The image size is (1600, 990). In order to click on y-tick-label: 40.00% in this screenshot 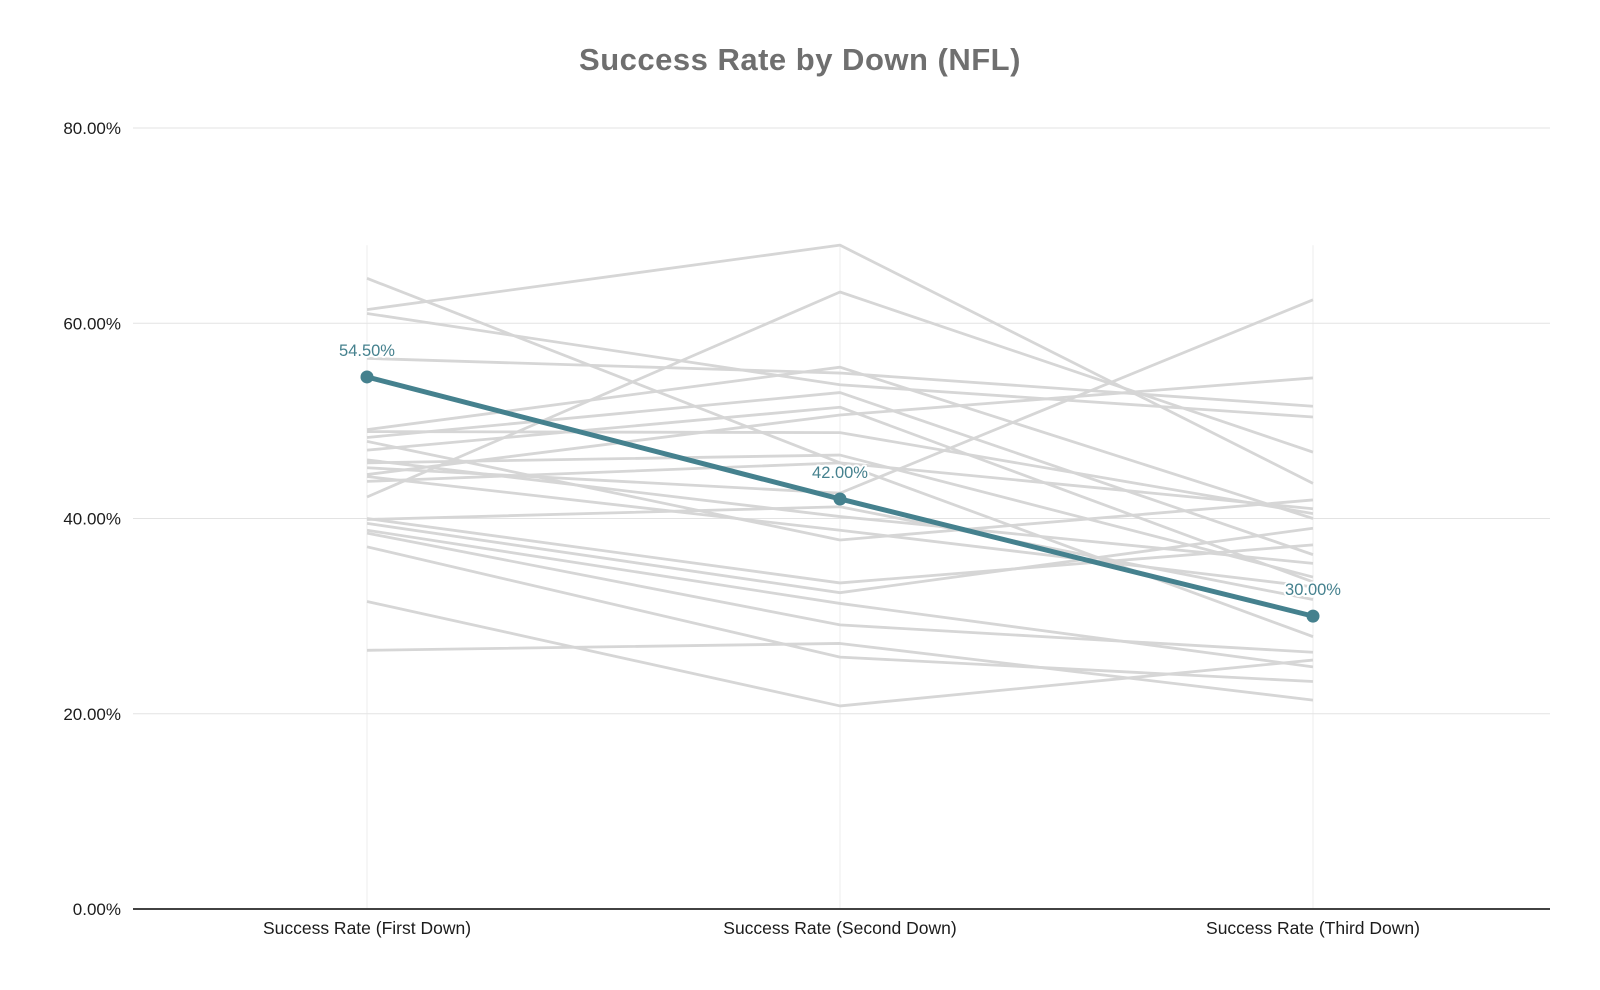, I will do `click(92, 519)`.